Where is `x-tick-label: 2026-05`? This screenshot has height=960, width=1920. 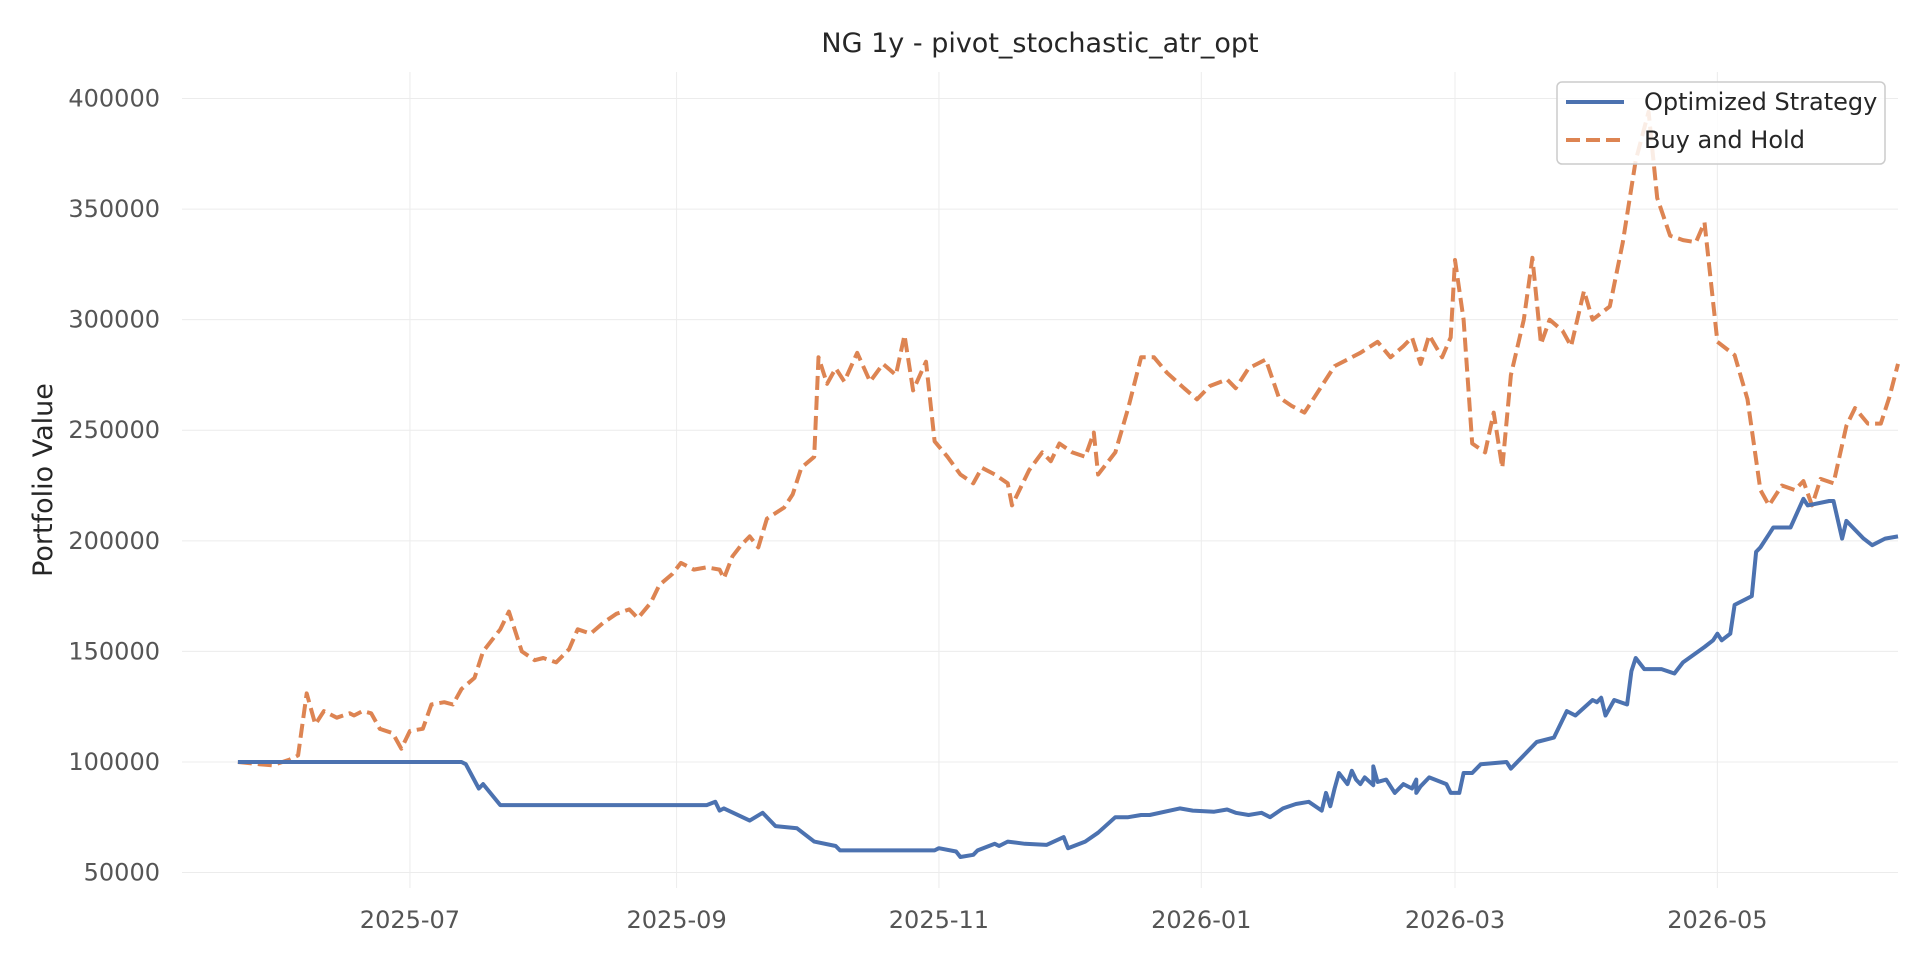
x-tick-label: 2026-05 is located at coordinates (1717, 920).